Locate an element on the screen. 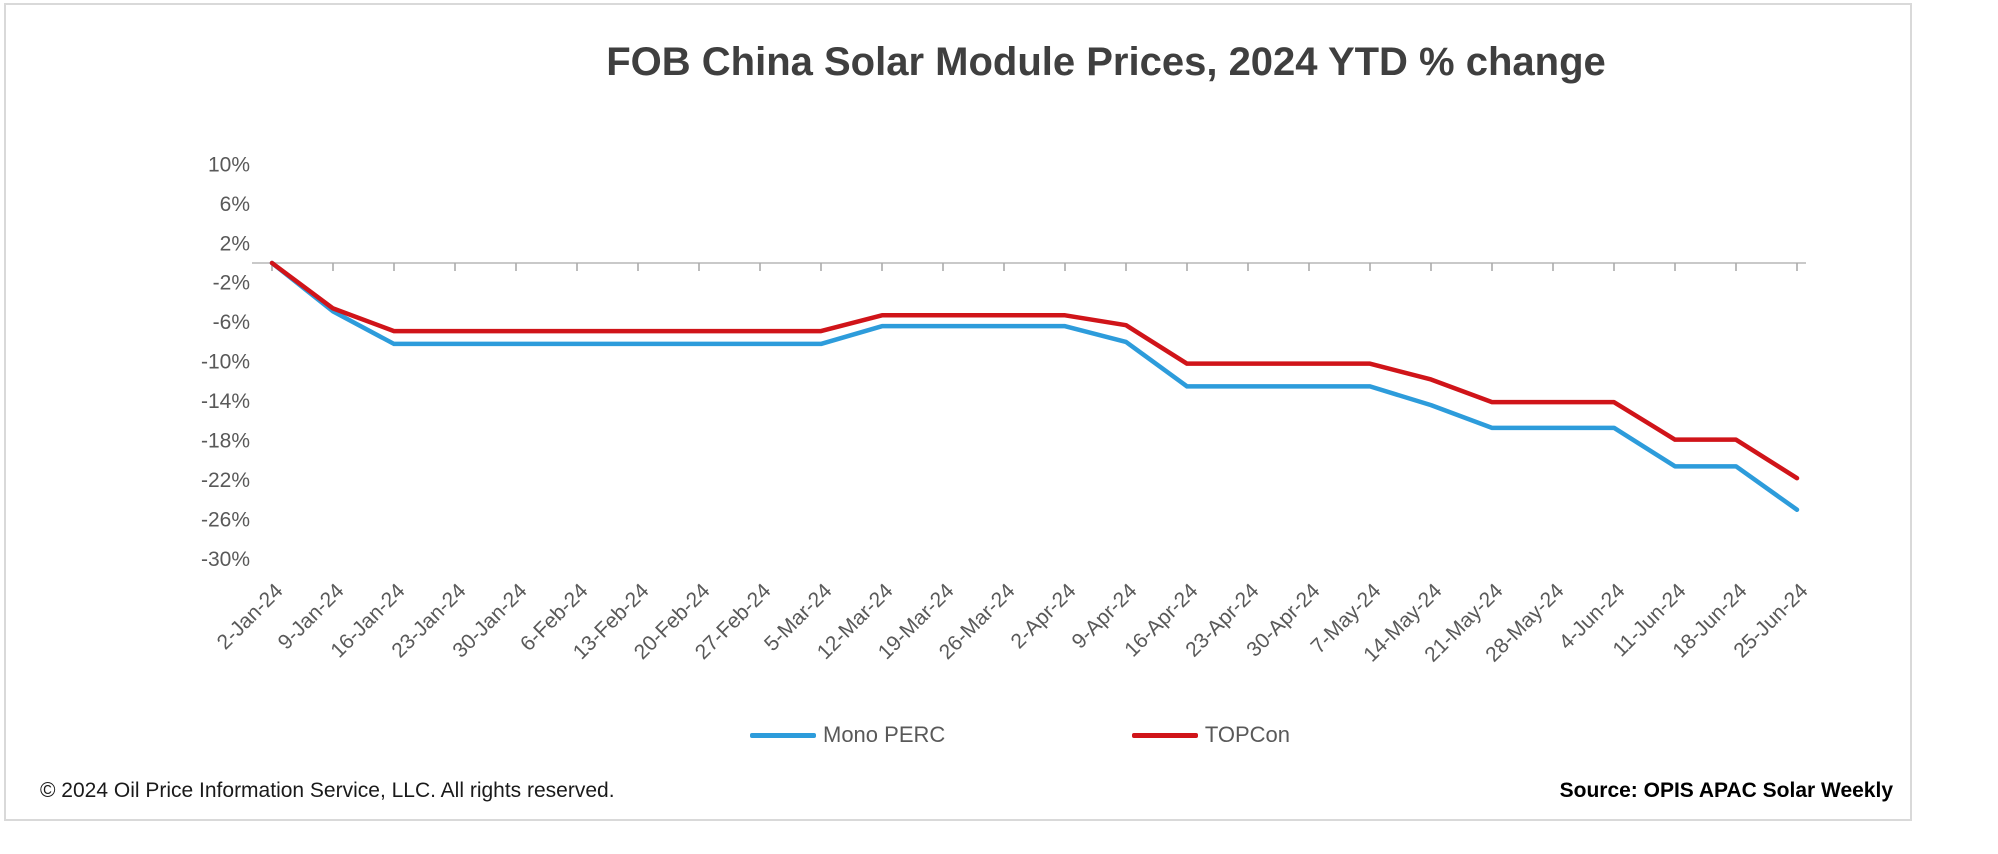 This screenshot has height=854, width=1998. svg-text: -18% is located at coordinates (225, 441).